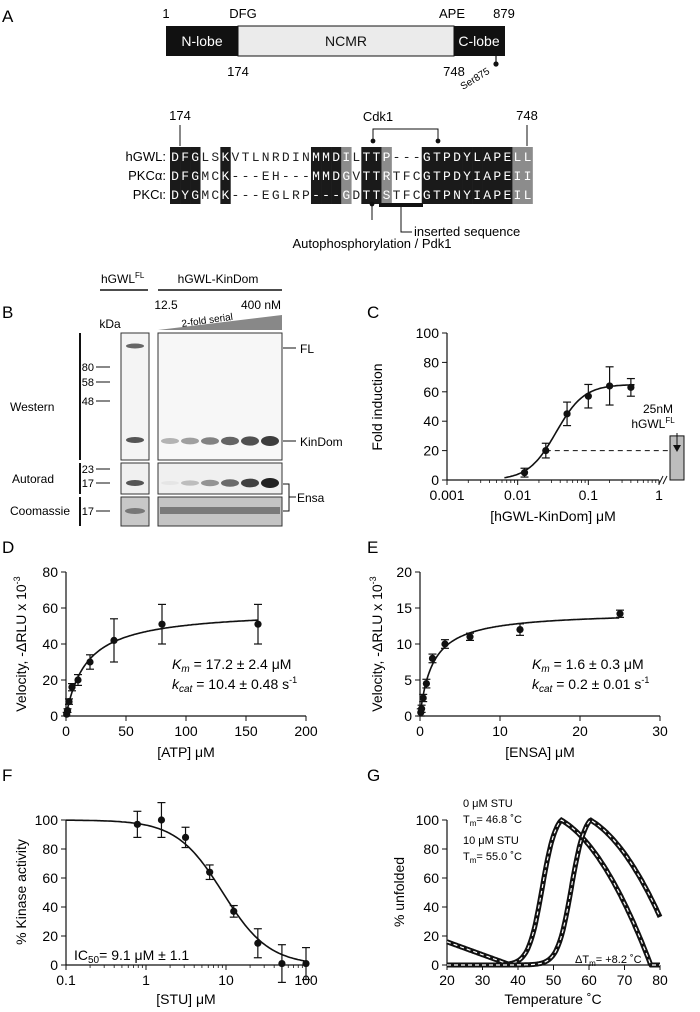 This screenshot has height=1012, width=700. What do you see at coordinates (135, 483) in the screenshot?
I see `fl-autorad-band` at bounding box center [135, 483].